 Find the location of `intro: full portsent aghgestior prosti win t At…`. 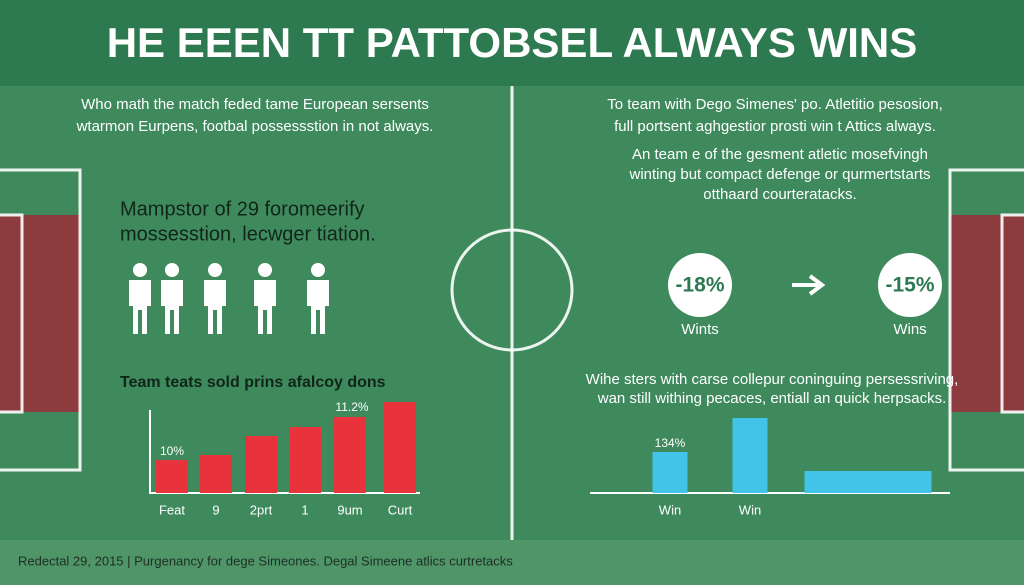

intro: full portsent aghgestior prosti win t At… is located at coordinates (775, 126).